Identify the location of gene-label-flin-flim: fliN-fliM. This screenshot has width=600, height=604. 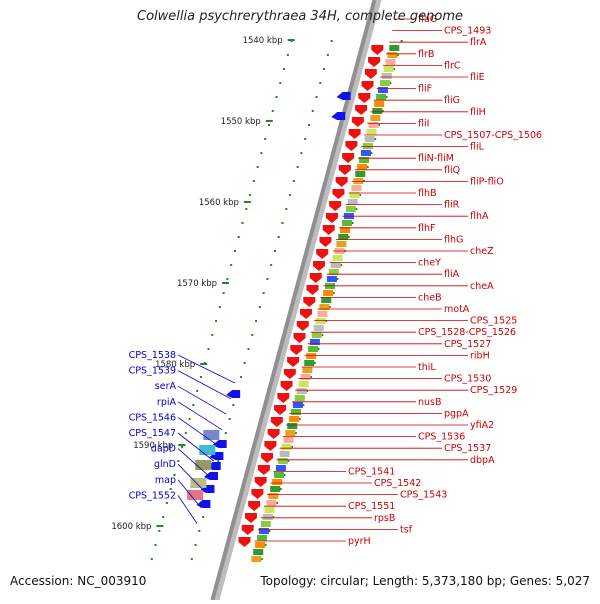
(436, 158).